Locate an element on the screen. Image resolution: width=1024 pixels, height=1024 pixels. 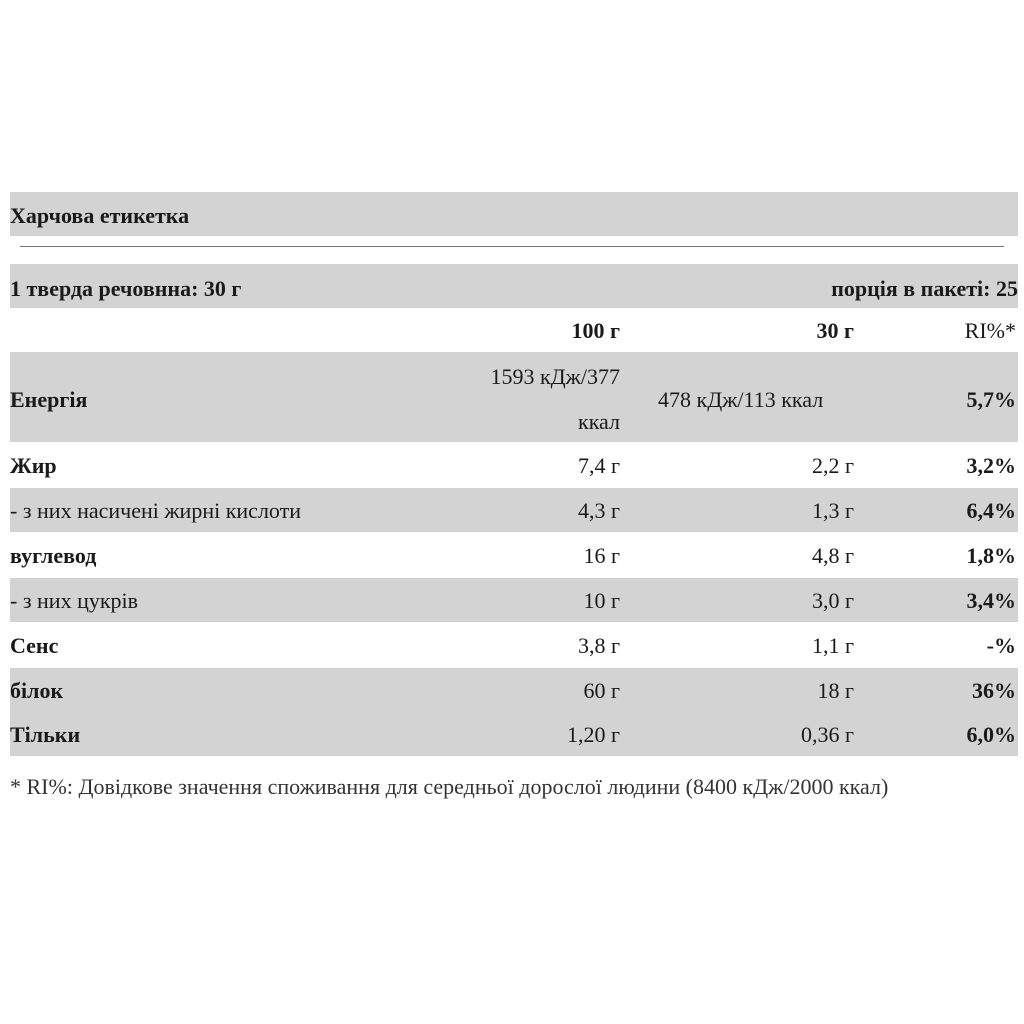
row-name-fibre: Сенс is located at coordinates (34, 645).